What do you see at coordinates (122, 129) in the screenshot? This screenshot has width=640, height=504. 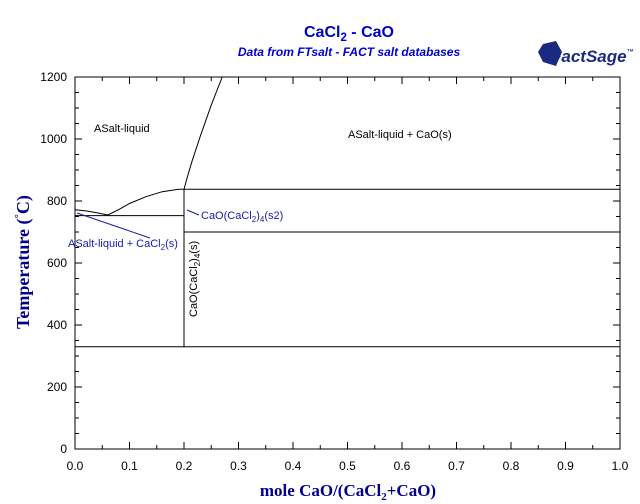 I see `label-salt-liquid: ASalt-liquid` at bounding box center [122, 129].